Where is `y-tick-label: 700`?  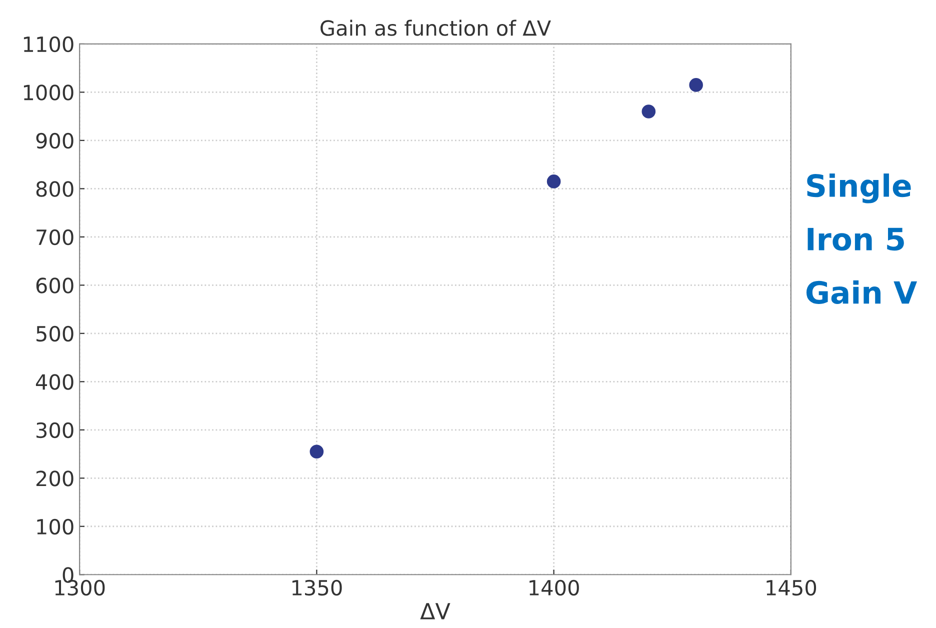
y-tick-label: 700 is located at coordinates (55, 237).